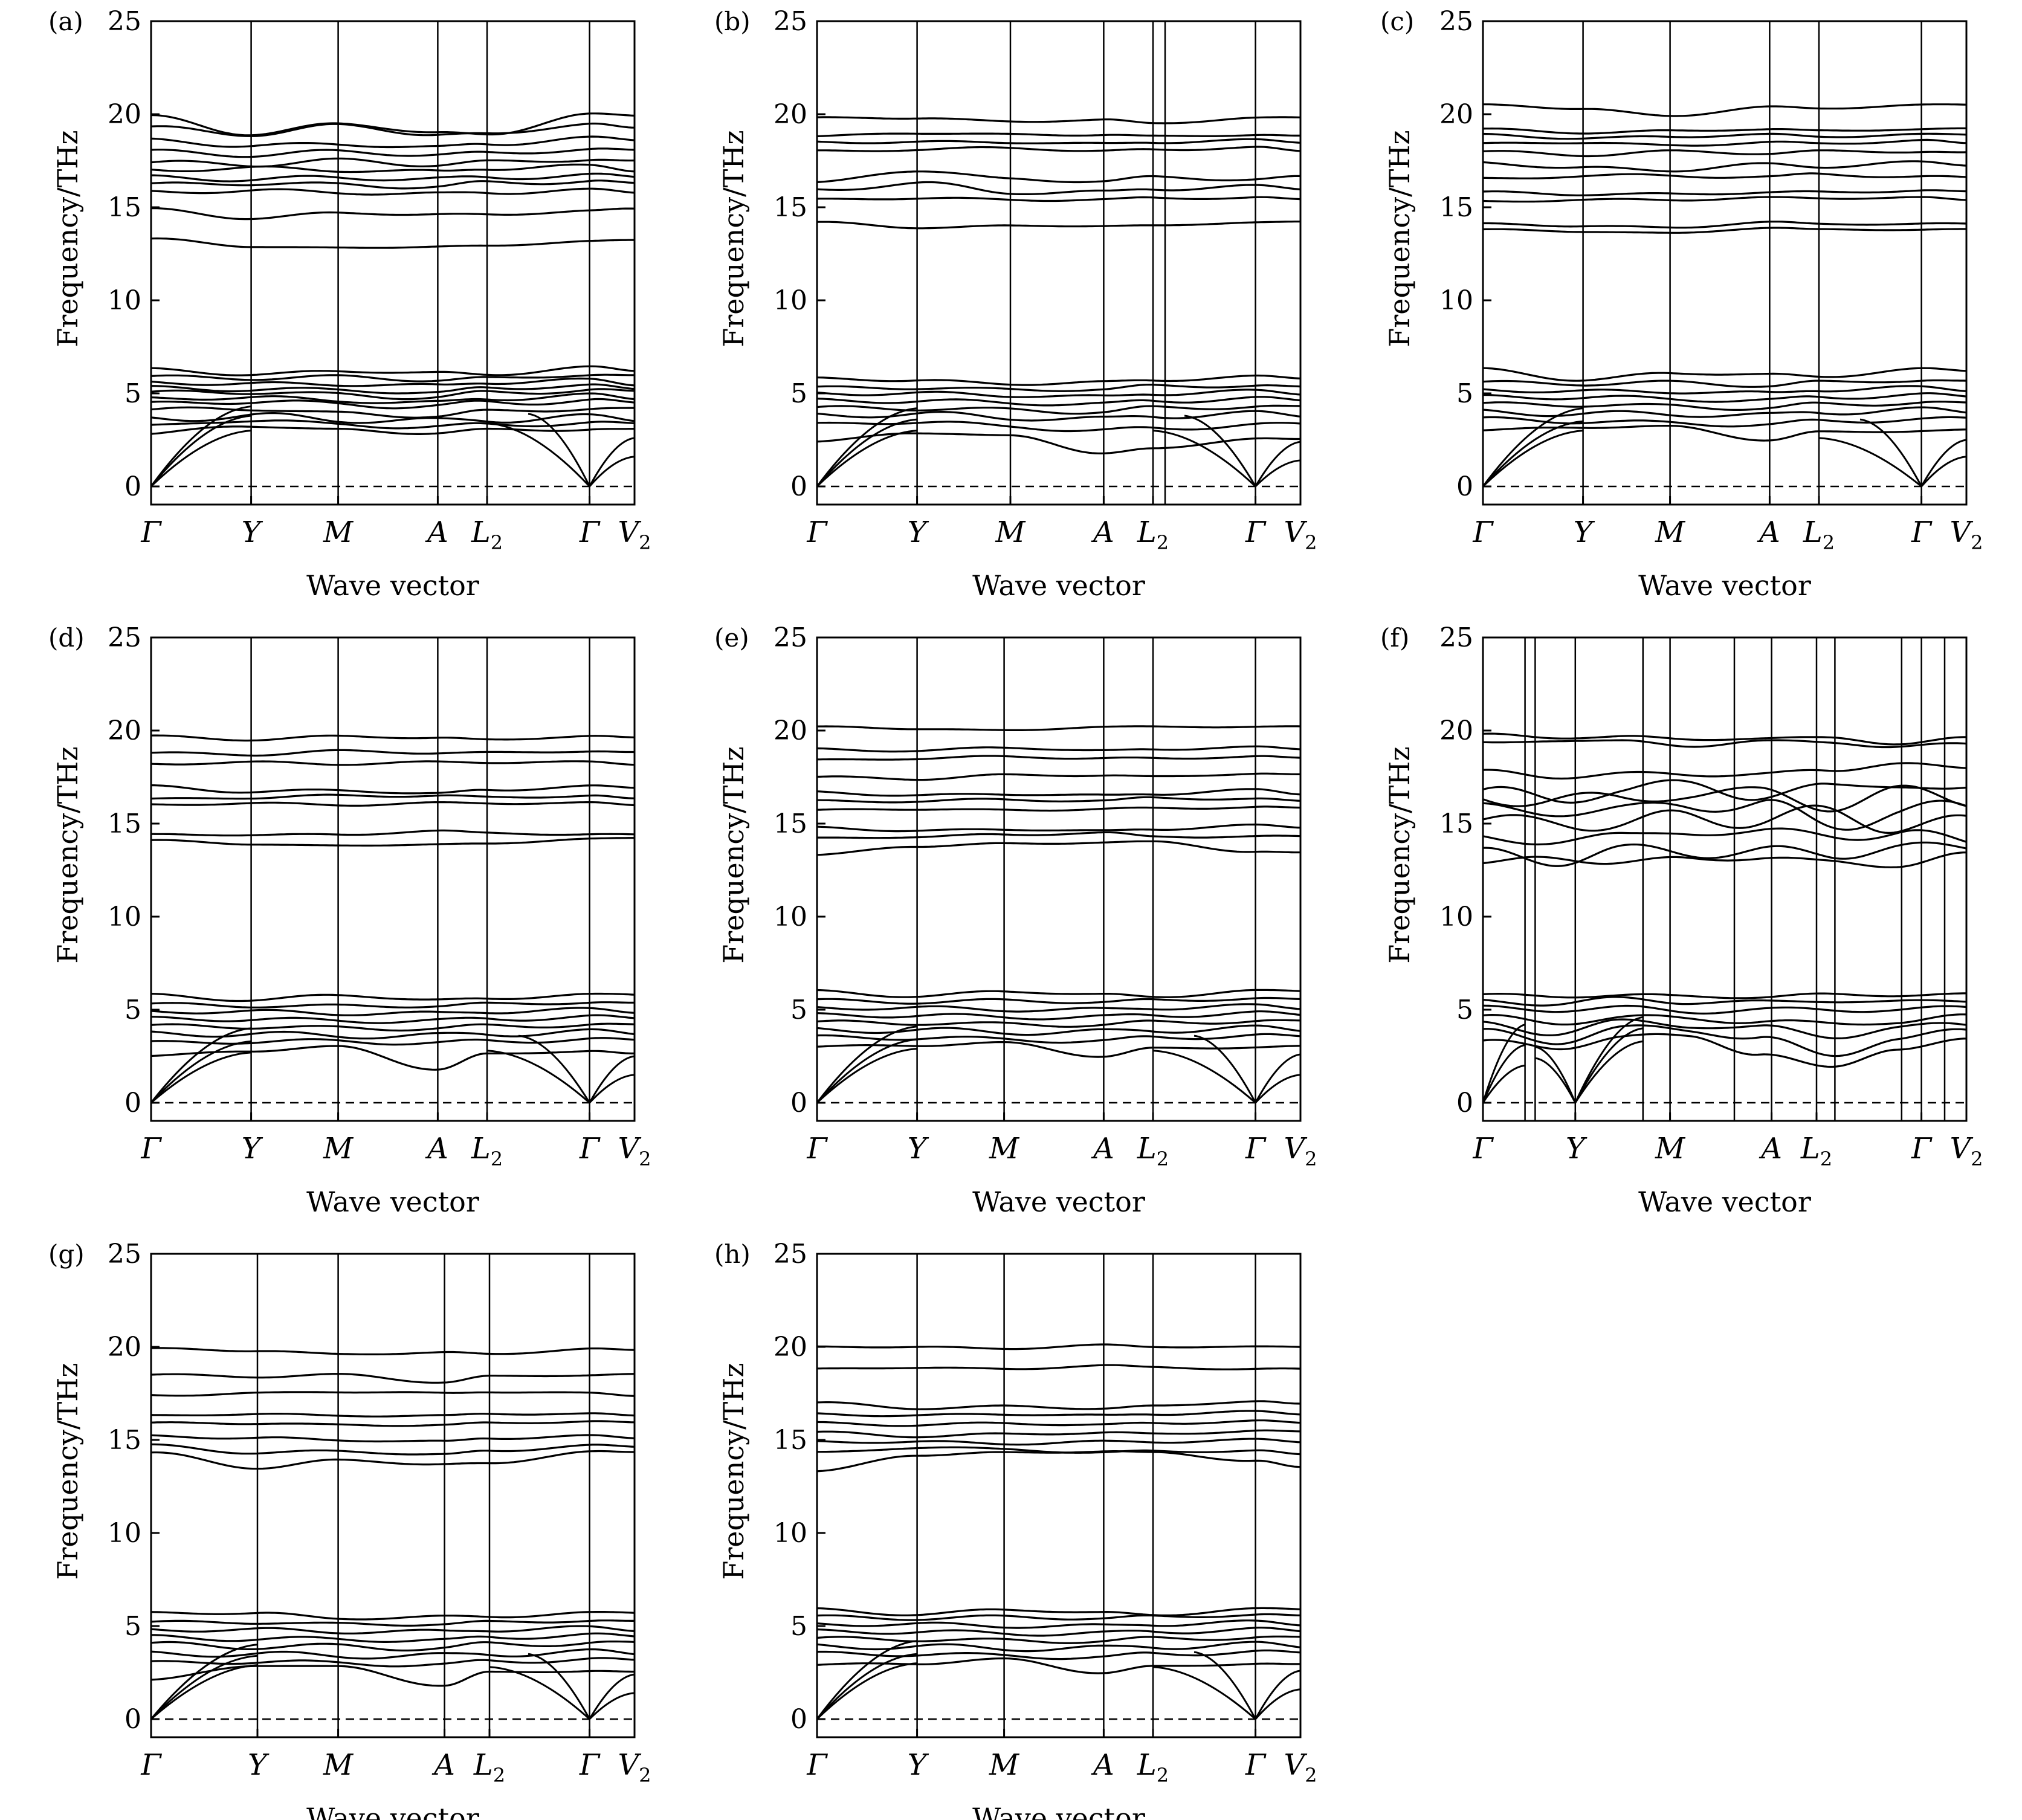 Image resolution: width=2022 pixels, height=1820 pixels. I want to click on kpoint-label-name: Y, so click(919, 532).